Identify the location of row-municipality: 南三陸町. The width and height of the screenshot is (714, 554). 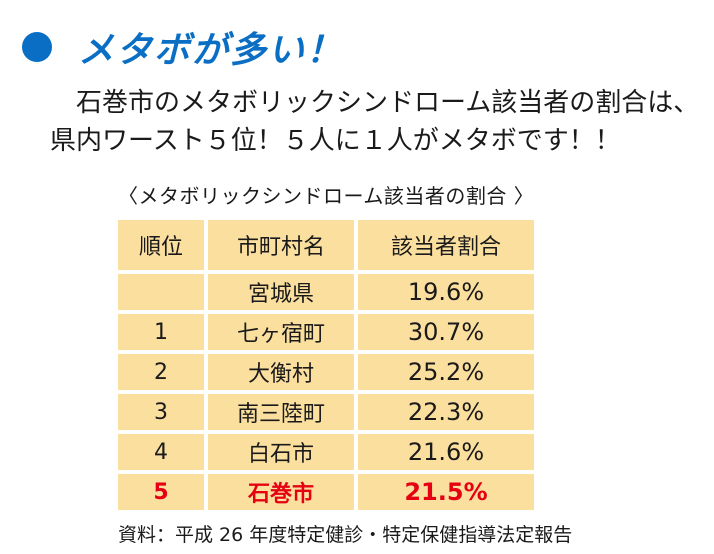
(281, 412).